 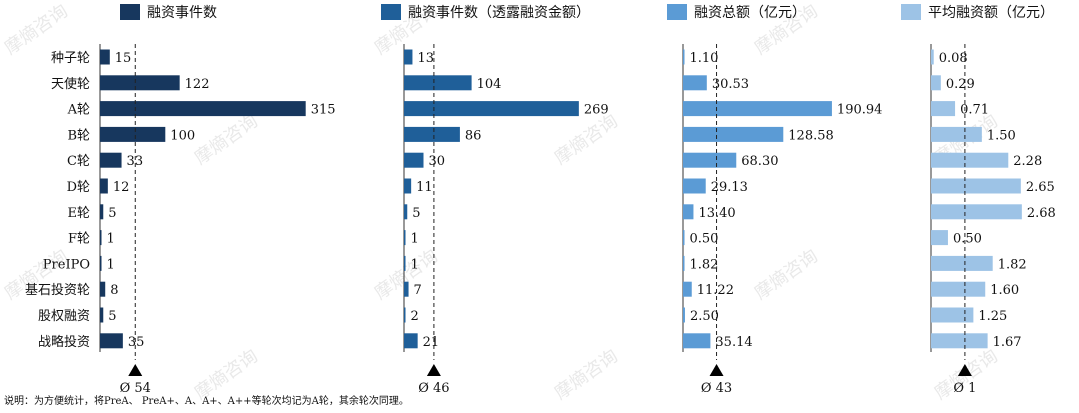 What do you see at coordinates (182, 135) in the screenshot?
I see `data-label: 100` at bounding box center [182, 135].